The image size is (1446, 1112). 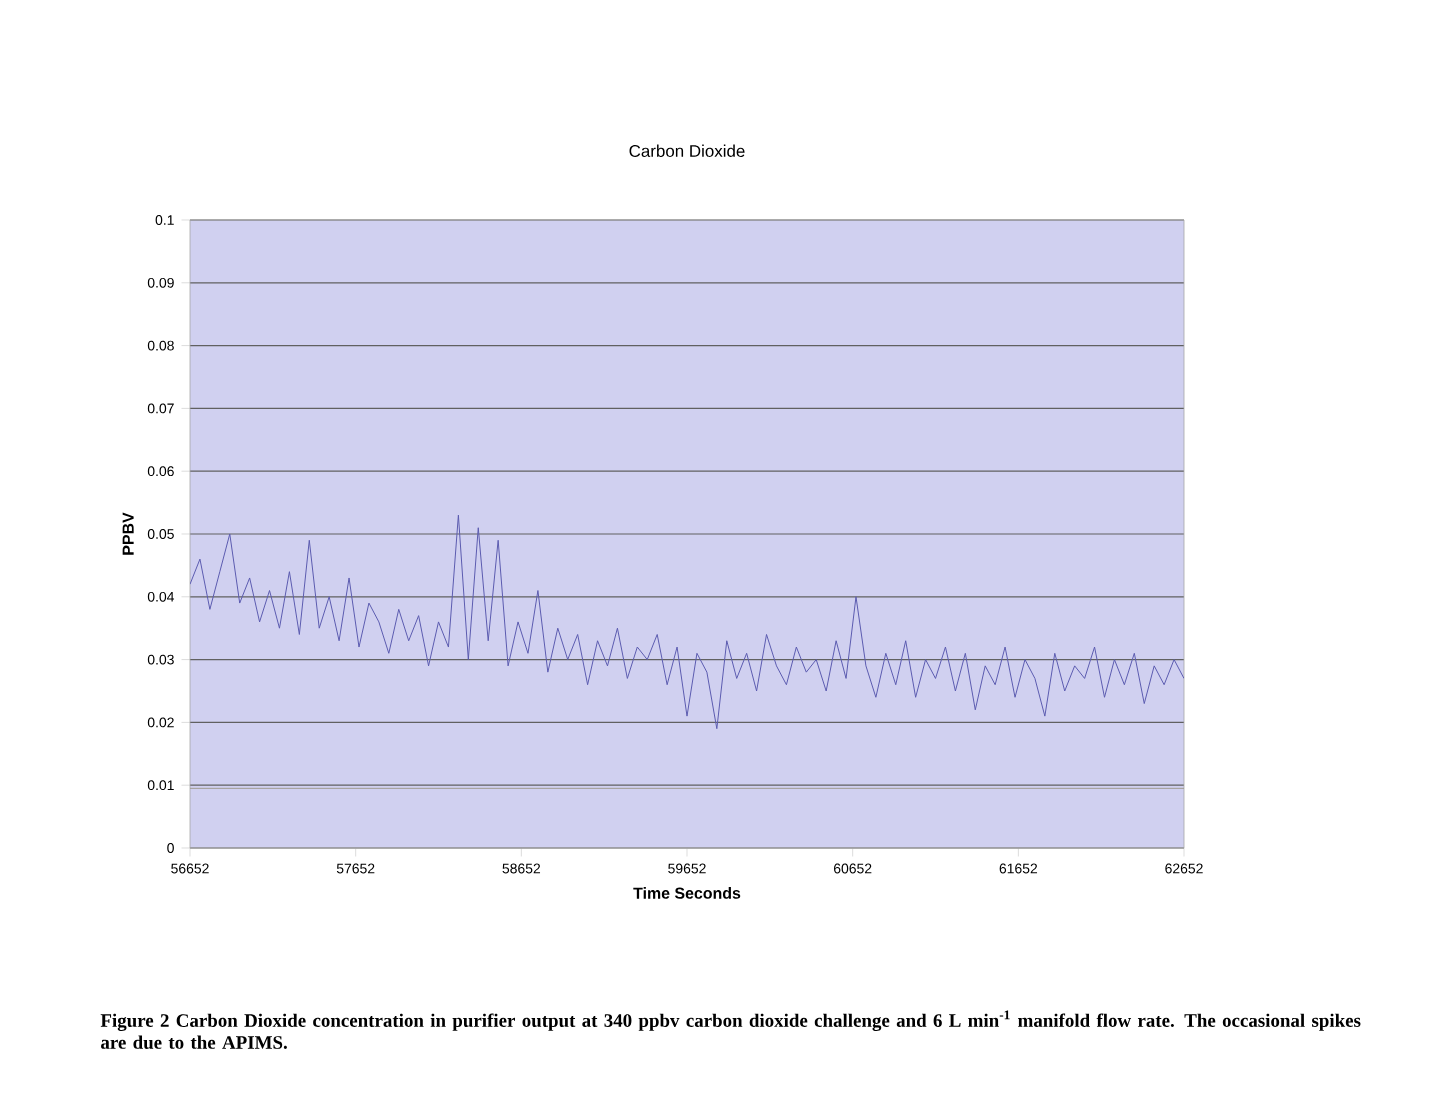 What do you see at coordinates (730, 1029) in the screenshot?
I see `text: Figure 2 Carbon Dioxide concentration in purifier output at 340 ppbv carbon dioxide challenge and 6 L min$^{-1}$ manifold flow rate. The occasional spikes are due to the APIMS.` at bounding box center [730, 1029].